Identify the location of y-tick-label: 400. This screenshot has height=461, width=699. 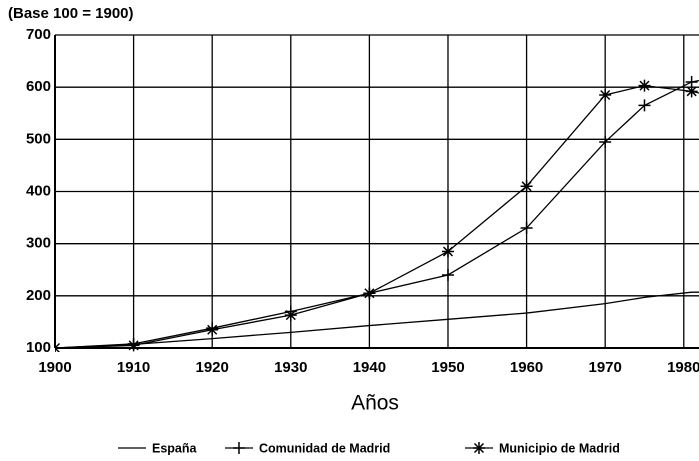
(38, 190).